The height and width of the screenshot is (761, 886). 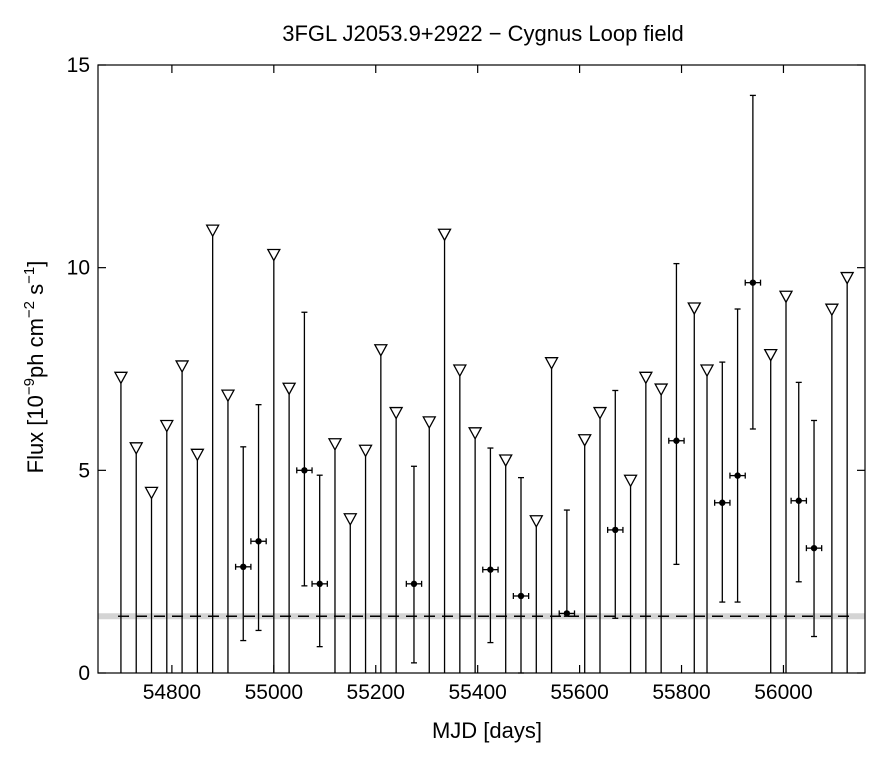 What do you see at coordinates (483, 33) in the screenshot?
I see `chart-title: 3FGL J2053.9+2922 − Cygnus Loop field` at bounding box center [483, 33].